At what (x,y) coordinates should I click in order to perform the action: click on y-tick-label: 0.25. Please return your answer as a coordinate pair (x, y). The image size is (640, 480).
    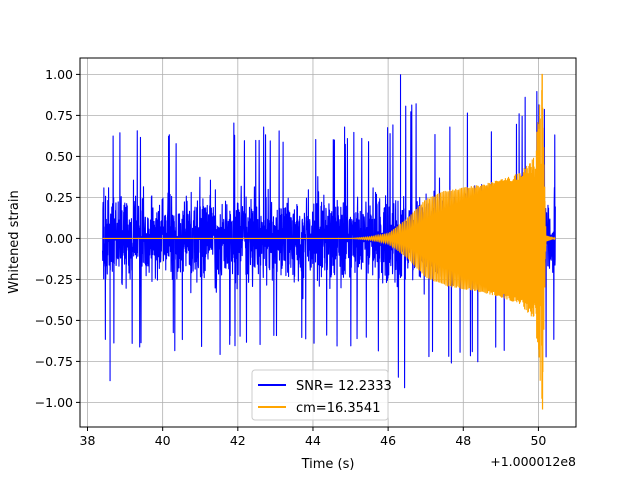
    Looking at the image, I should click on (59, 197).